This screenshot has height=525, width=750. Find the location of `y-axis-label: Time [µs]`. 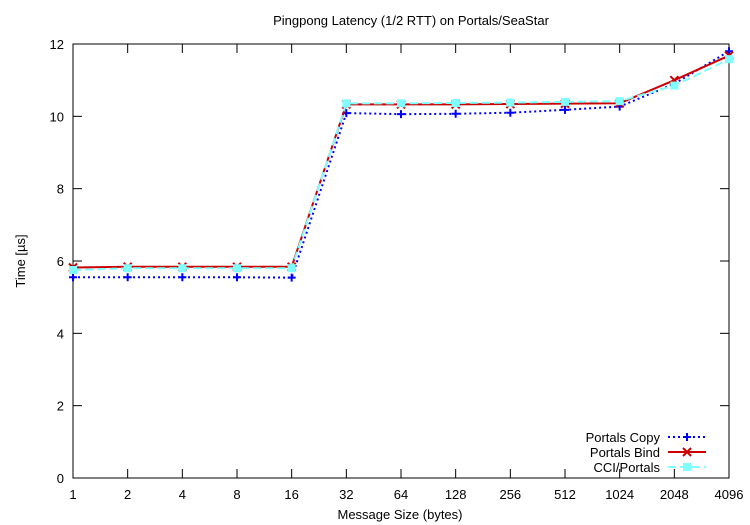

y-axis-label: Time [µs] is located at coordinates (20, 260).